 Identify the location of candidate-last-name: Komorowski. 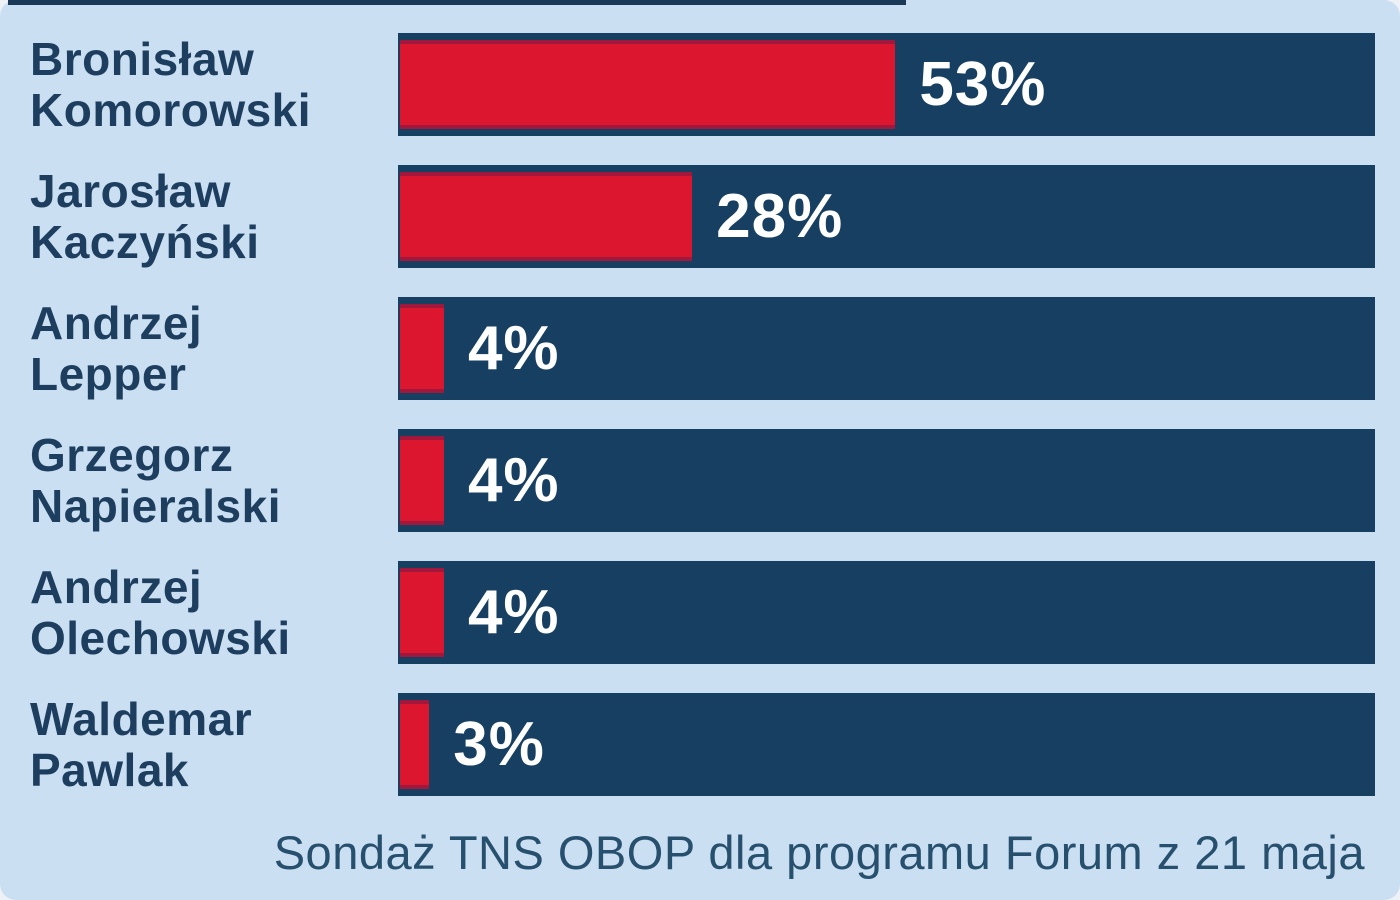
(171, 109).